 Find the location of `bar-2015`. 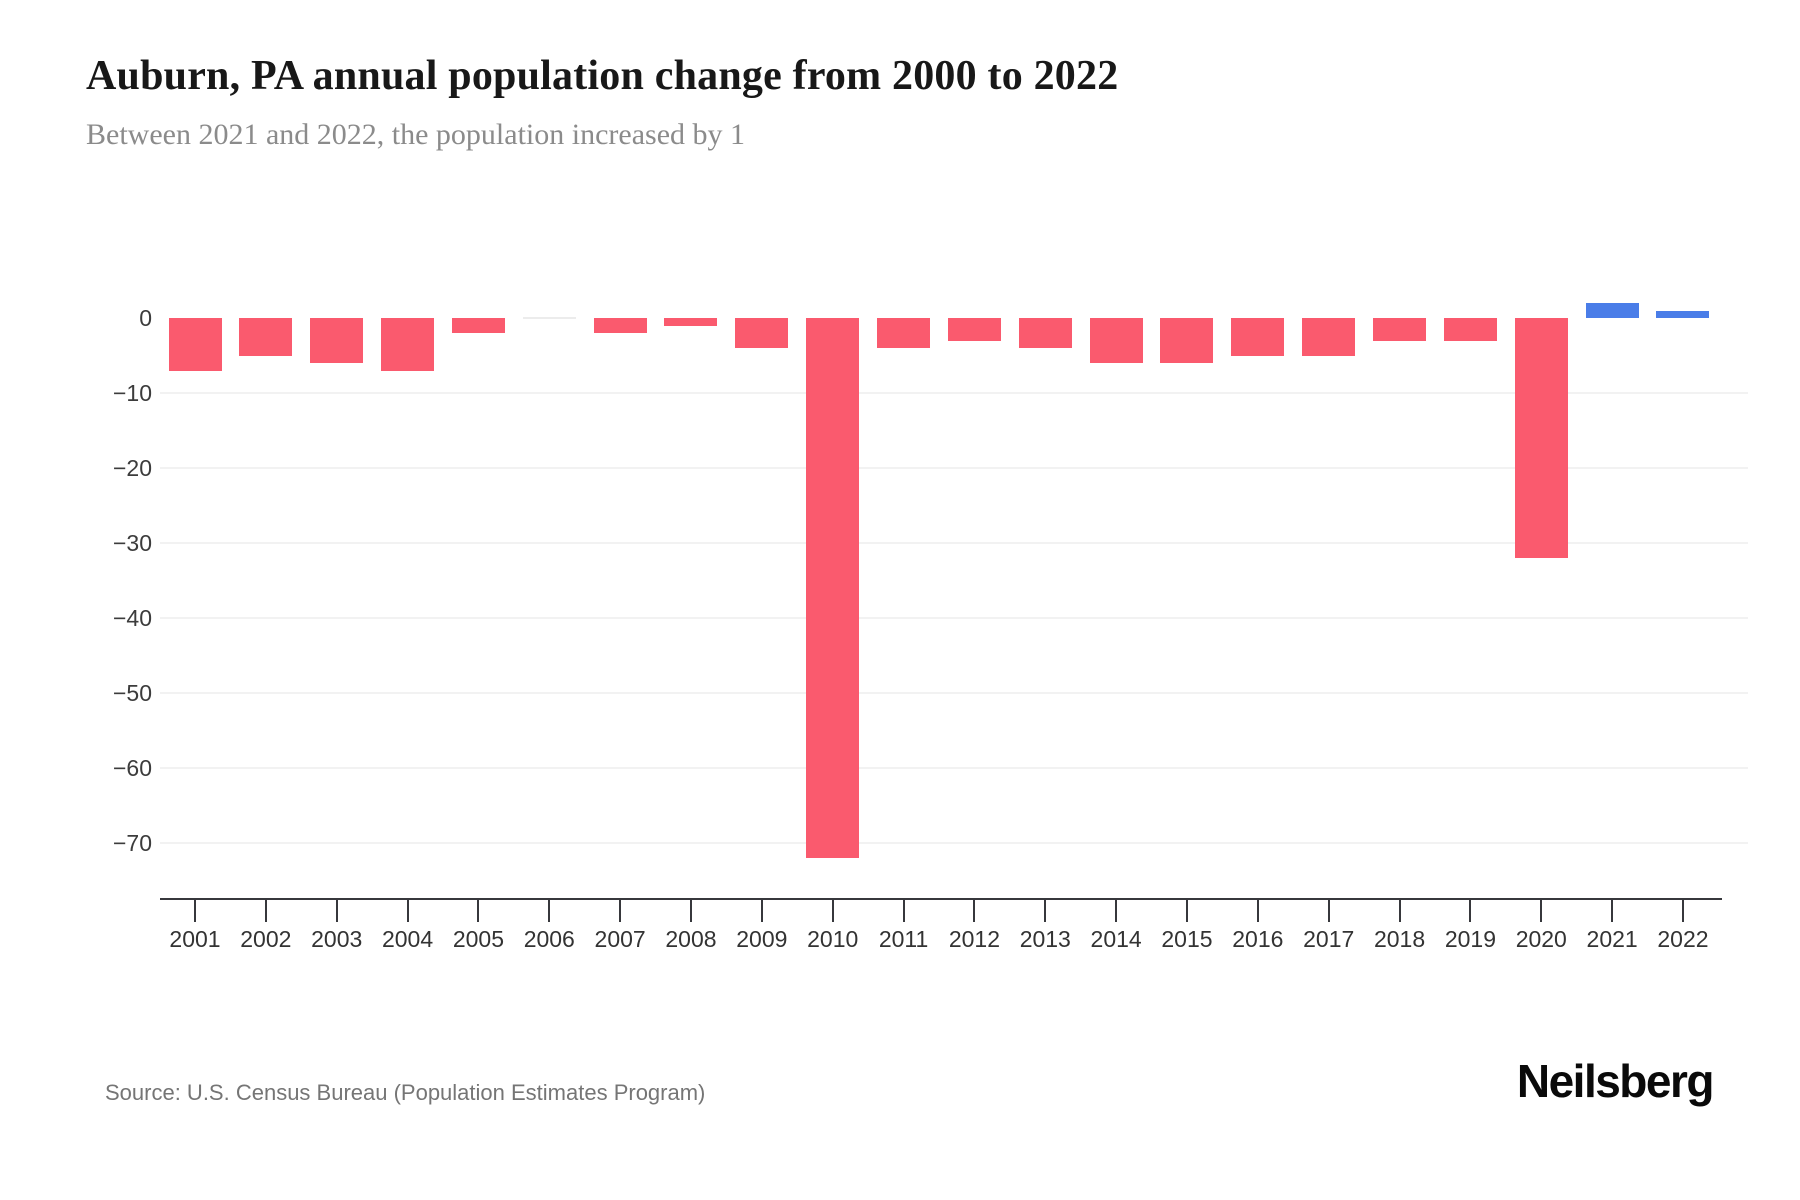

bar-2015 is located at coordinates (1187, 340).